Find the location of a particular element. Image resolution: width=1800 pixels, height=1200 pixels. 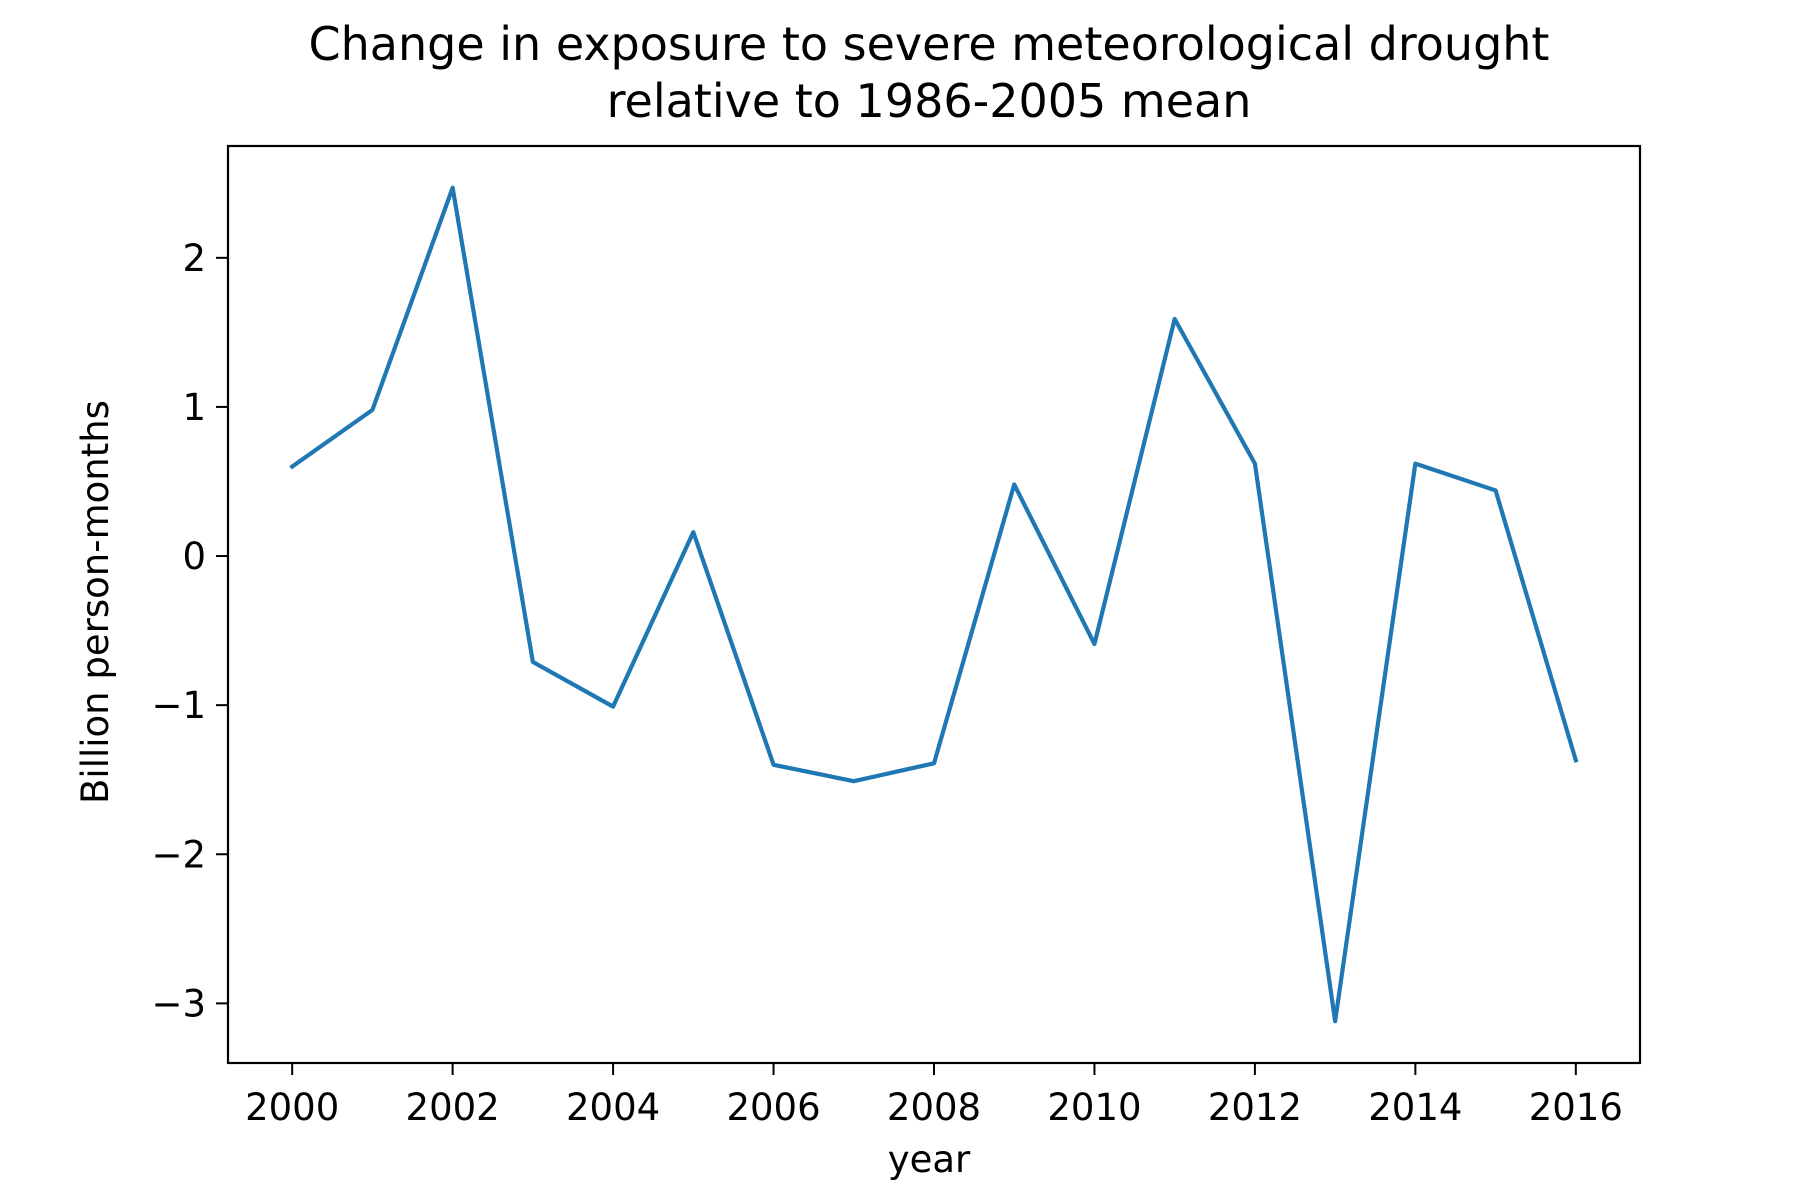

y-axis-ticks: 2 1 0 −1 −2 −3 is located at coordinates (189, 631).